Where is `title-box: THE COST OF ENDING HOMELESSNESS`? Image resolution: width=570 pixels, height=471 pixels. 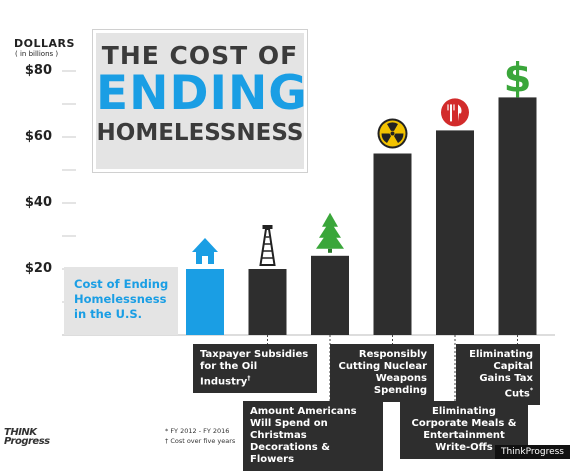
title-box: THE COST OF ENDING HOMELESSNESS is located at coordinates (200, 101).